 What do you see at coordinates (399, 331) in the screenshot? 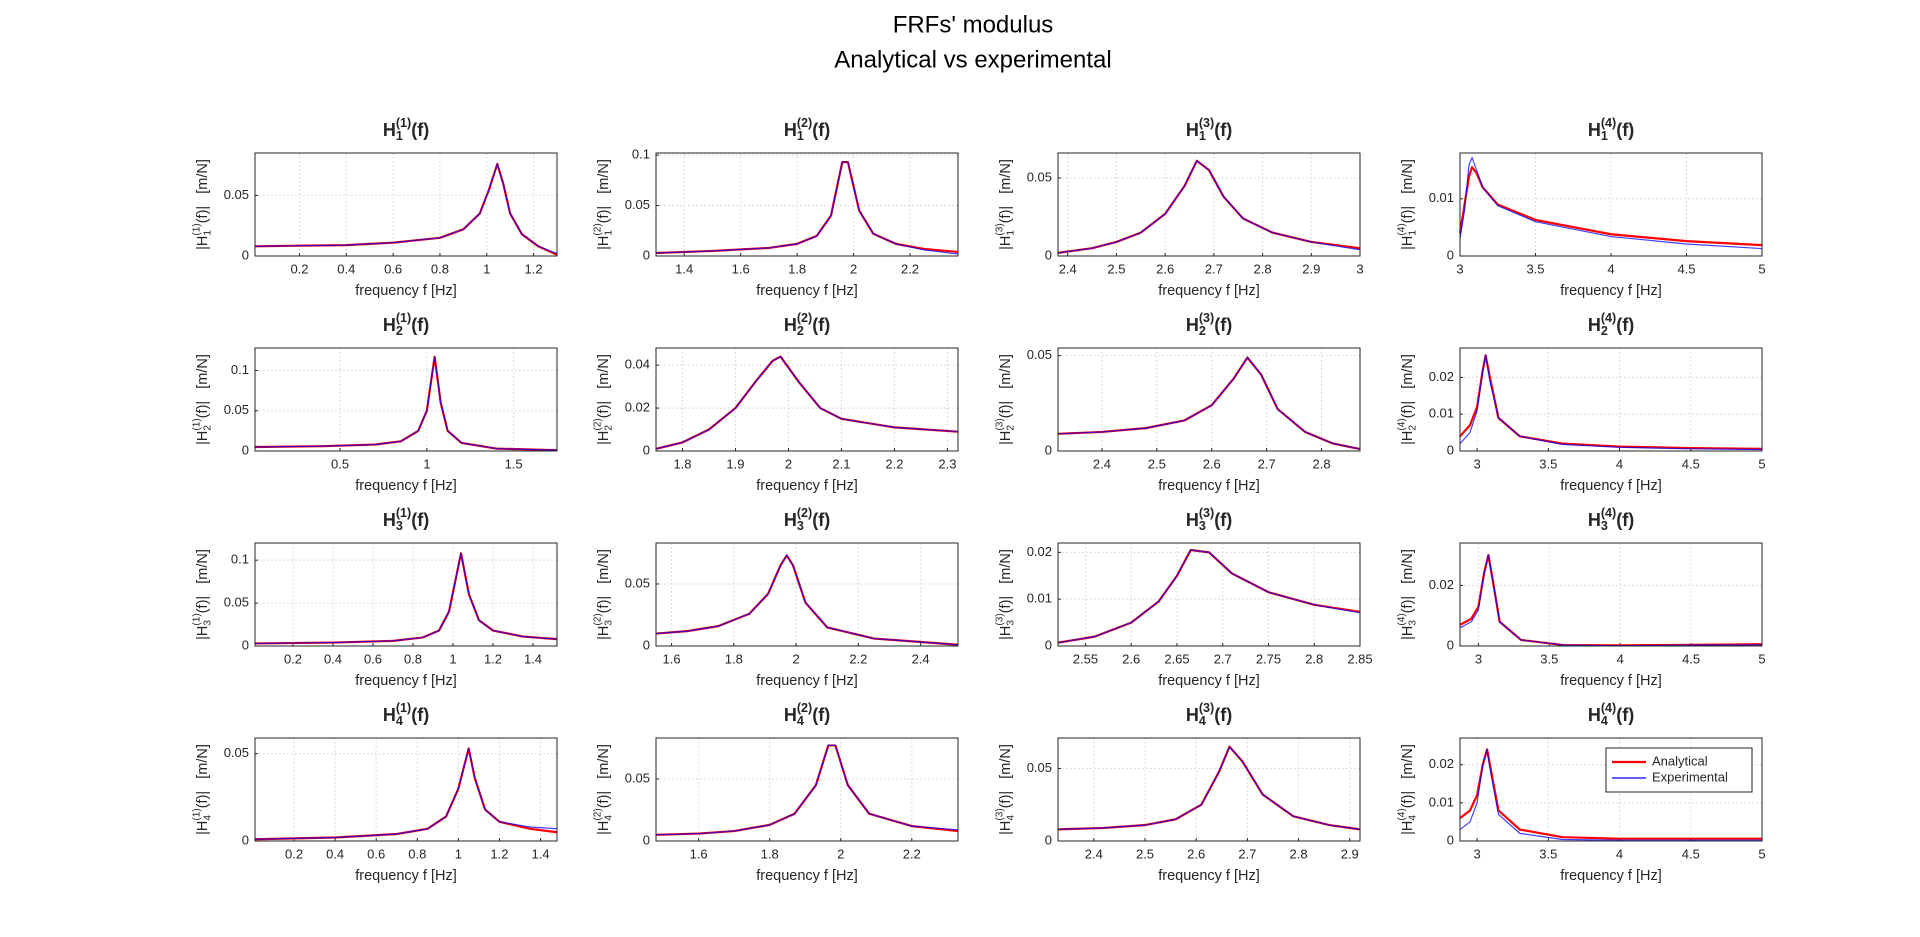
I see `subplot-title-part: 2` at bounding box center [399, 331].